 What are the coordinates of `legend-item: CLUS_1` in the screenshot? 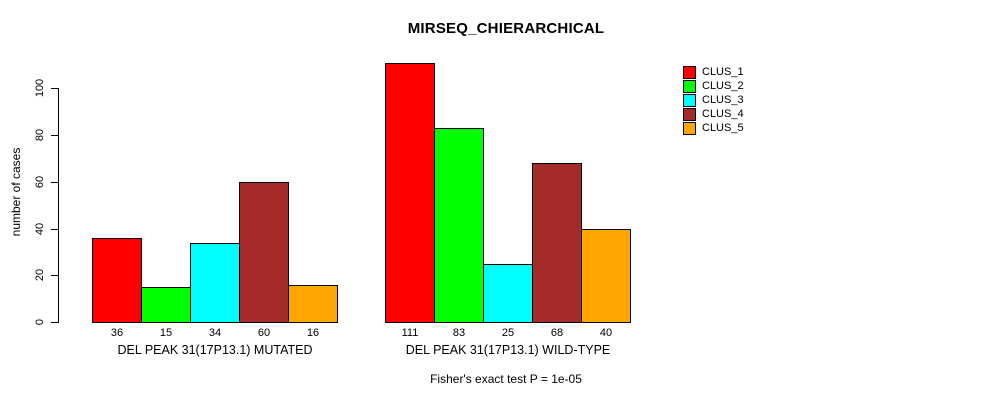 It's located at (713, 72).